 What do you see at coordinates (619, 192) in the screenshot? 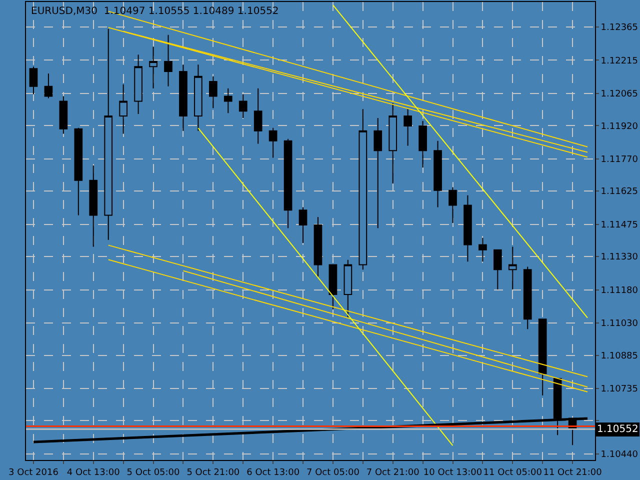
I see `y-tick-label: 1.11625` at bounding box center [619, 192].